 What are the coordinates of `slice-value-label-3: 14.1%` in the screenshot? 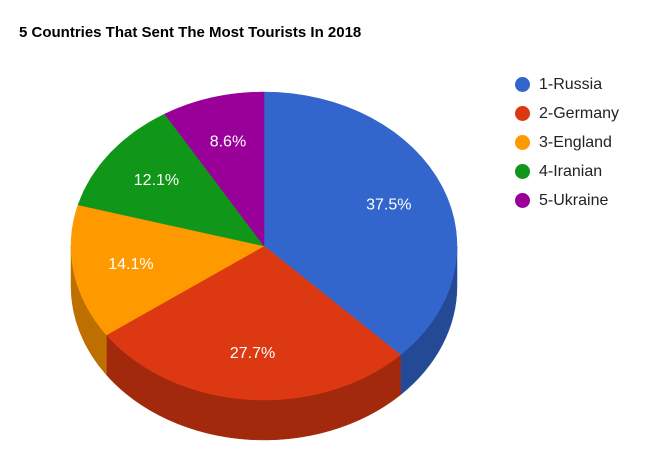 It's located at (130, 264).